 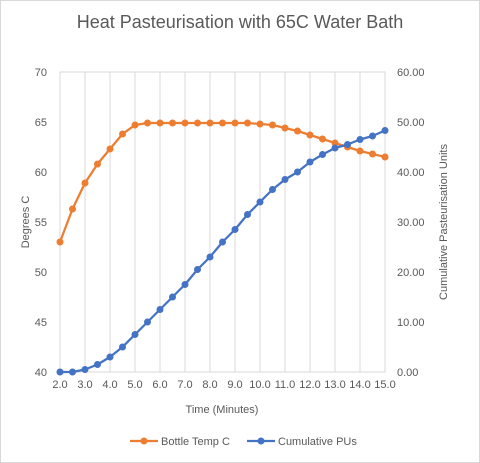 I want to click on legend-item-bottle-temp: Bottle Temp C, so click(x=180, y=442).